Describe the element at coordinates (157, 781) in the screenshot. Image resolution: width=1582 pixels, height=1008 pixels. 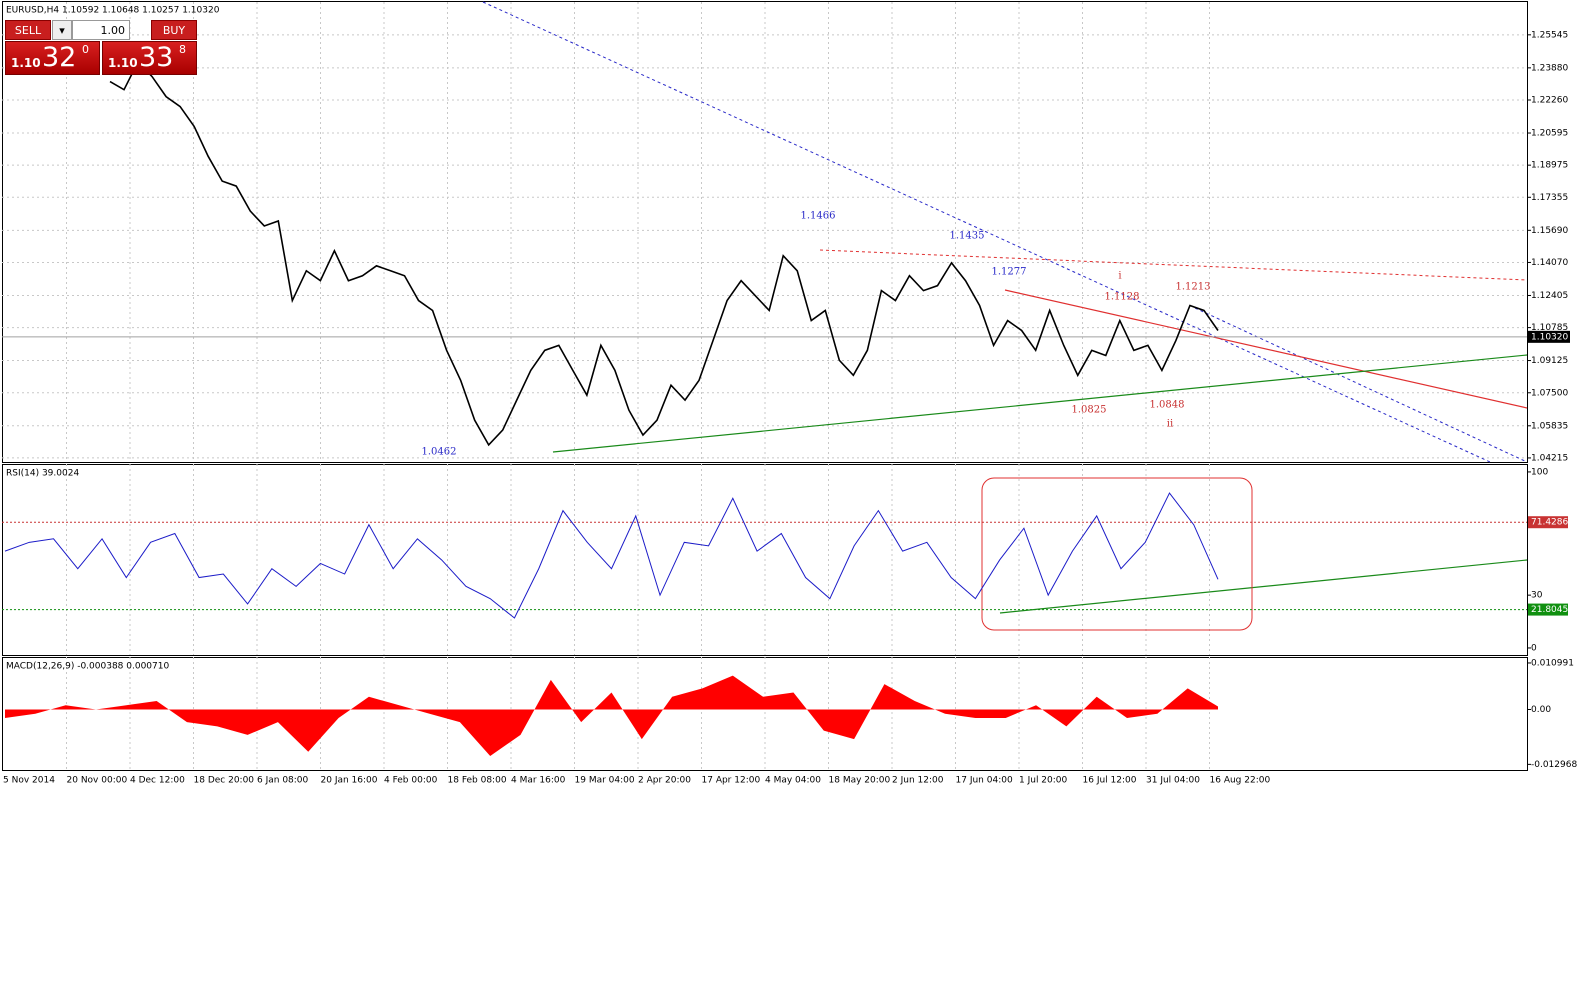
I see `x-tick-label: 4 Dec 12:00` at that location.